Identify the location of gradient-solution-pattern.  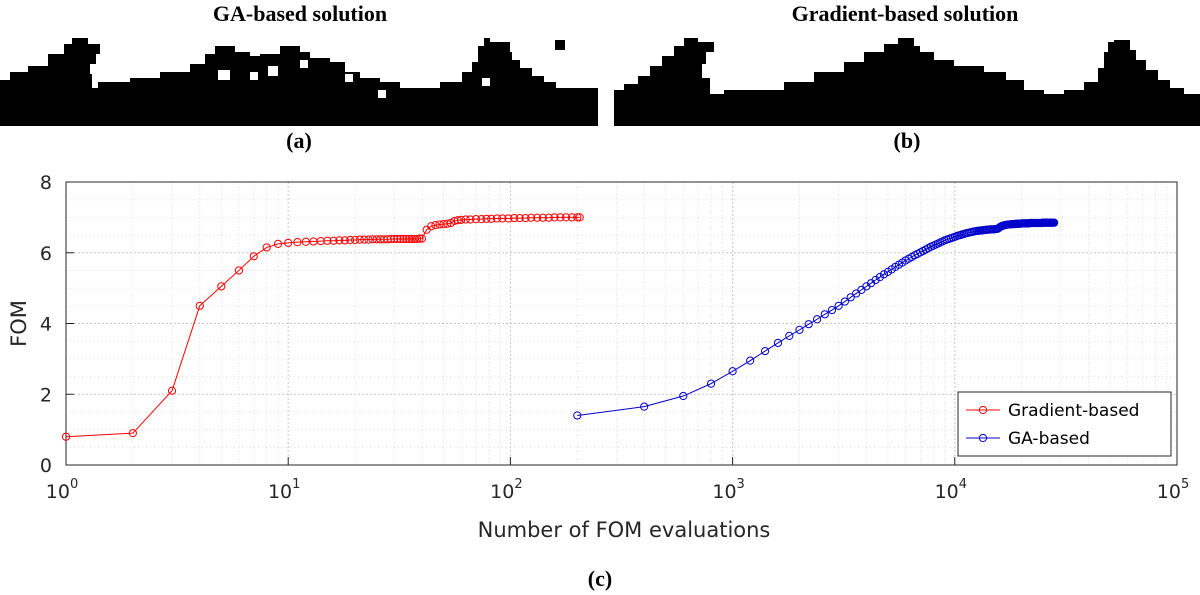
(907, 79).